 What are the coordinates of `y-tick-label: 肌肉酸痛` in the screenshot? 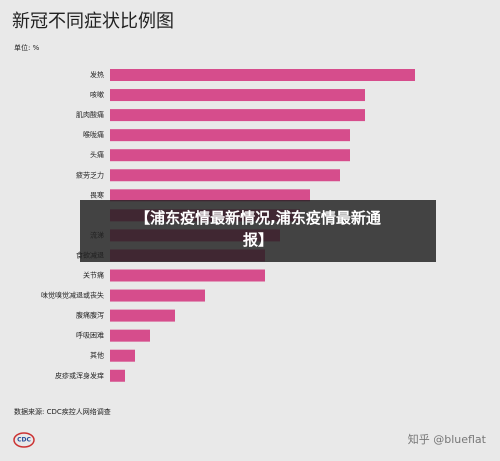 It's located at (90, 114).